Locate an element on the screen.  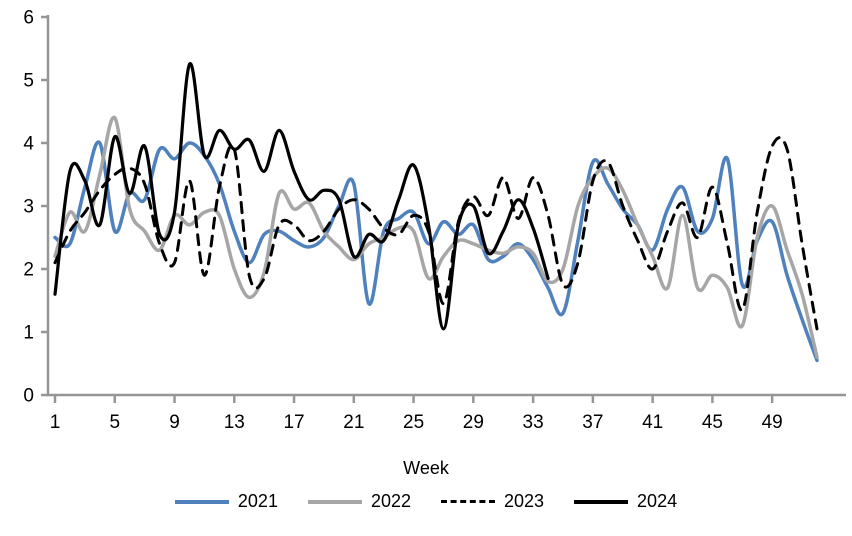
legend-item-2021: 2021 is located at coordinates (226, 501).